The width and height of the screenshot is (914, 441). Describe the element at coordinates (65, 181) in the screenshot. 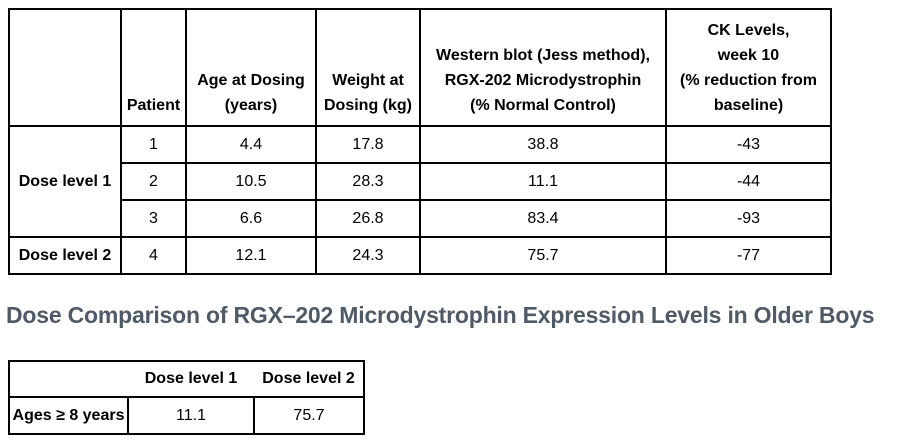

I see `dose-level-1-label: Dose level 1` at that location.